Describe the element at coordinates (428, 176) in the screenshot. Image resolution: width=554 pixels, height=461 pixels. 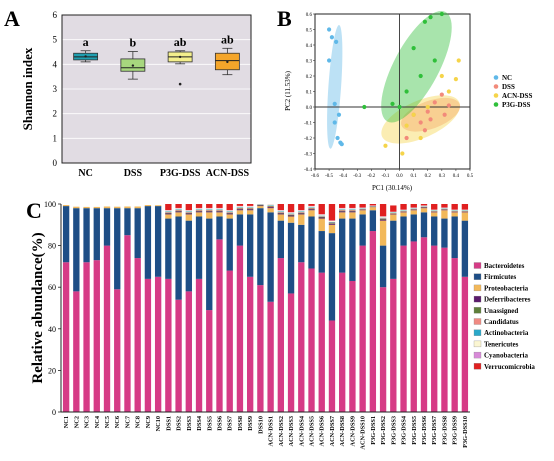
I see `pcoa-x-tick-label: 0.2` at that location.